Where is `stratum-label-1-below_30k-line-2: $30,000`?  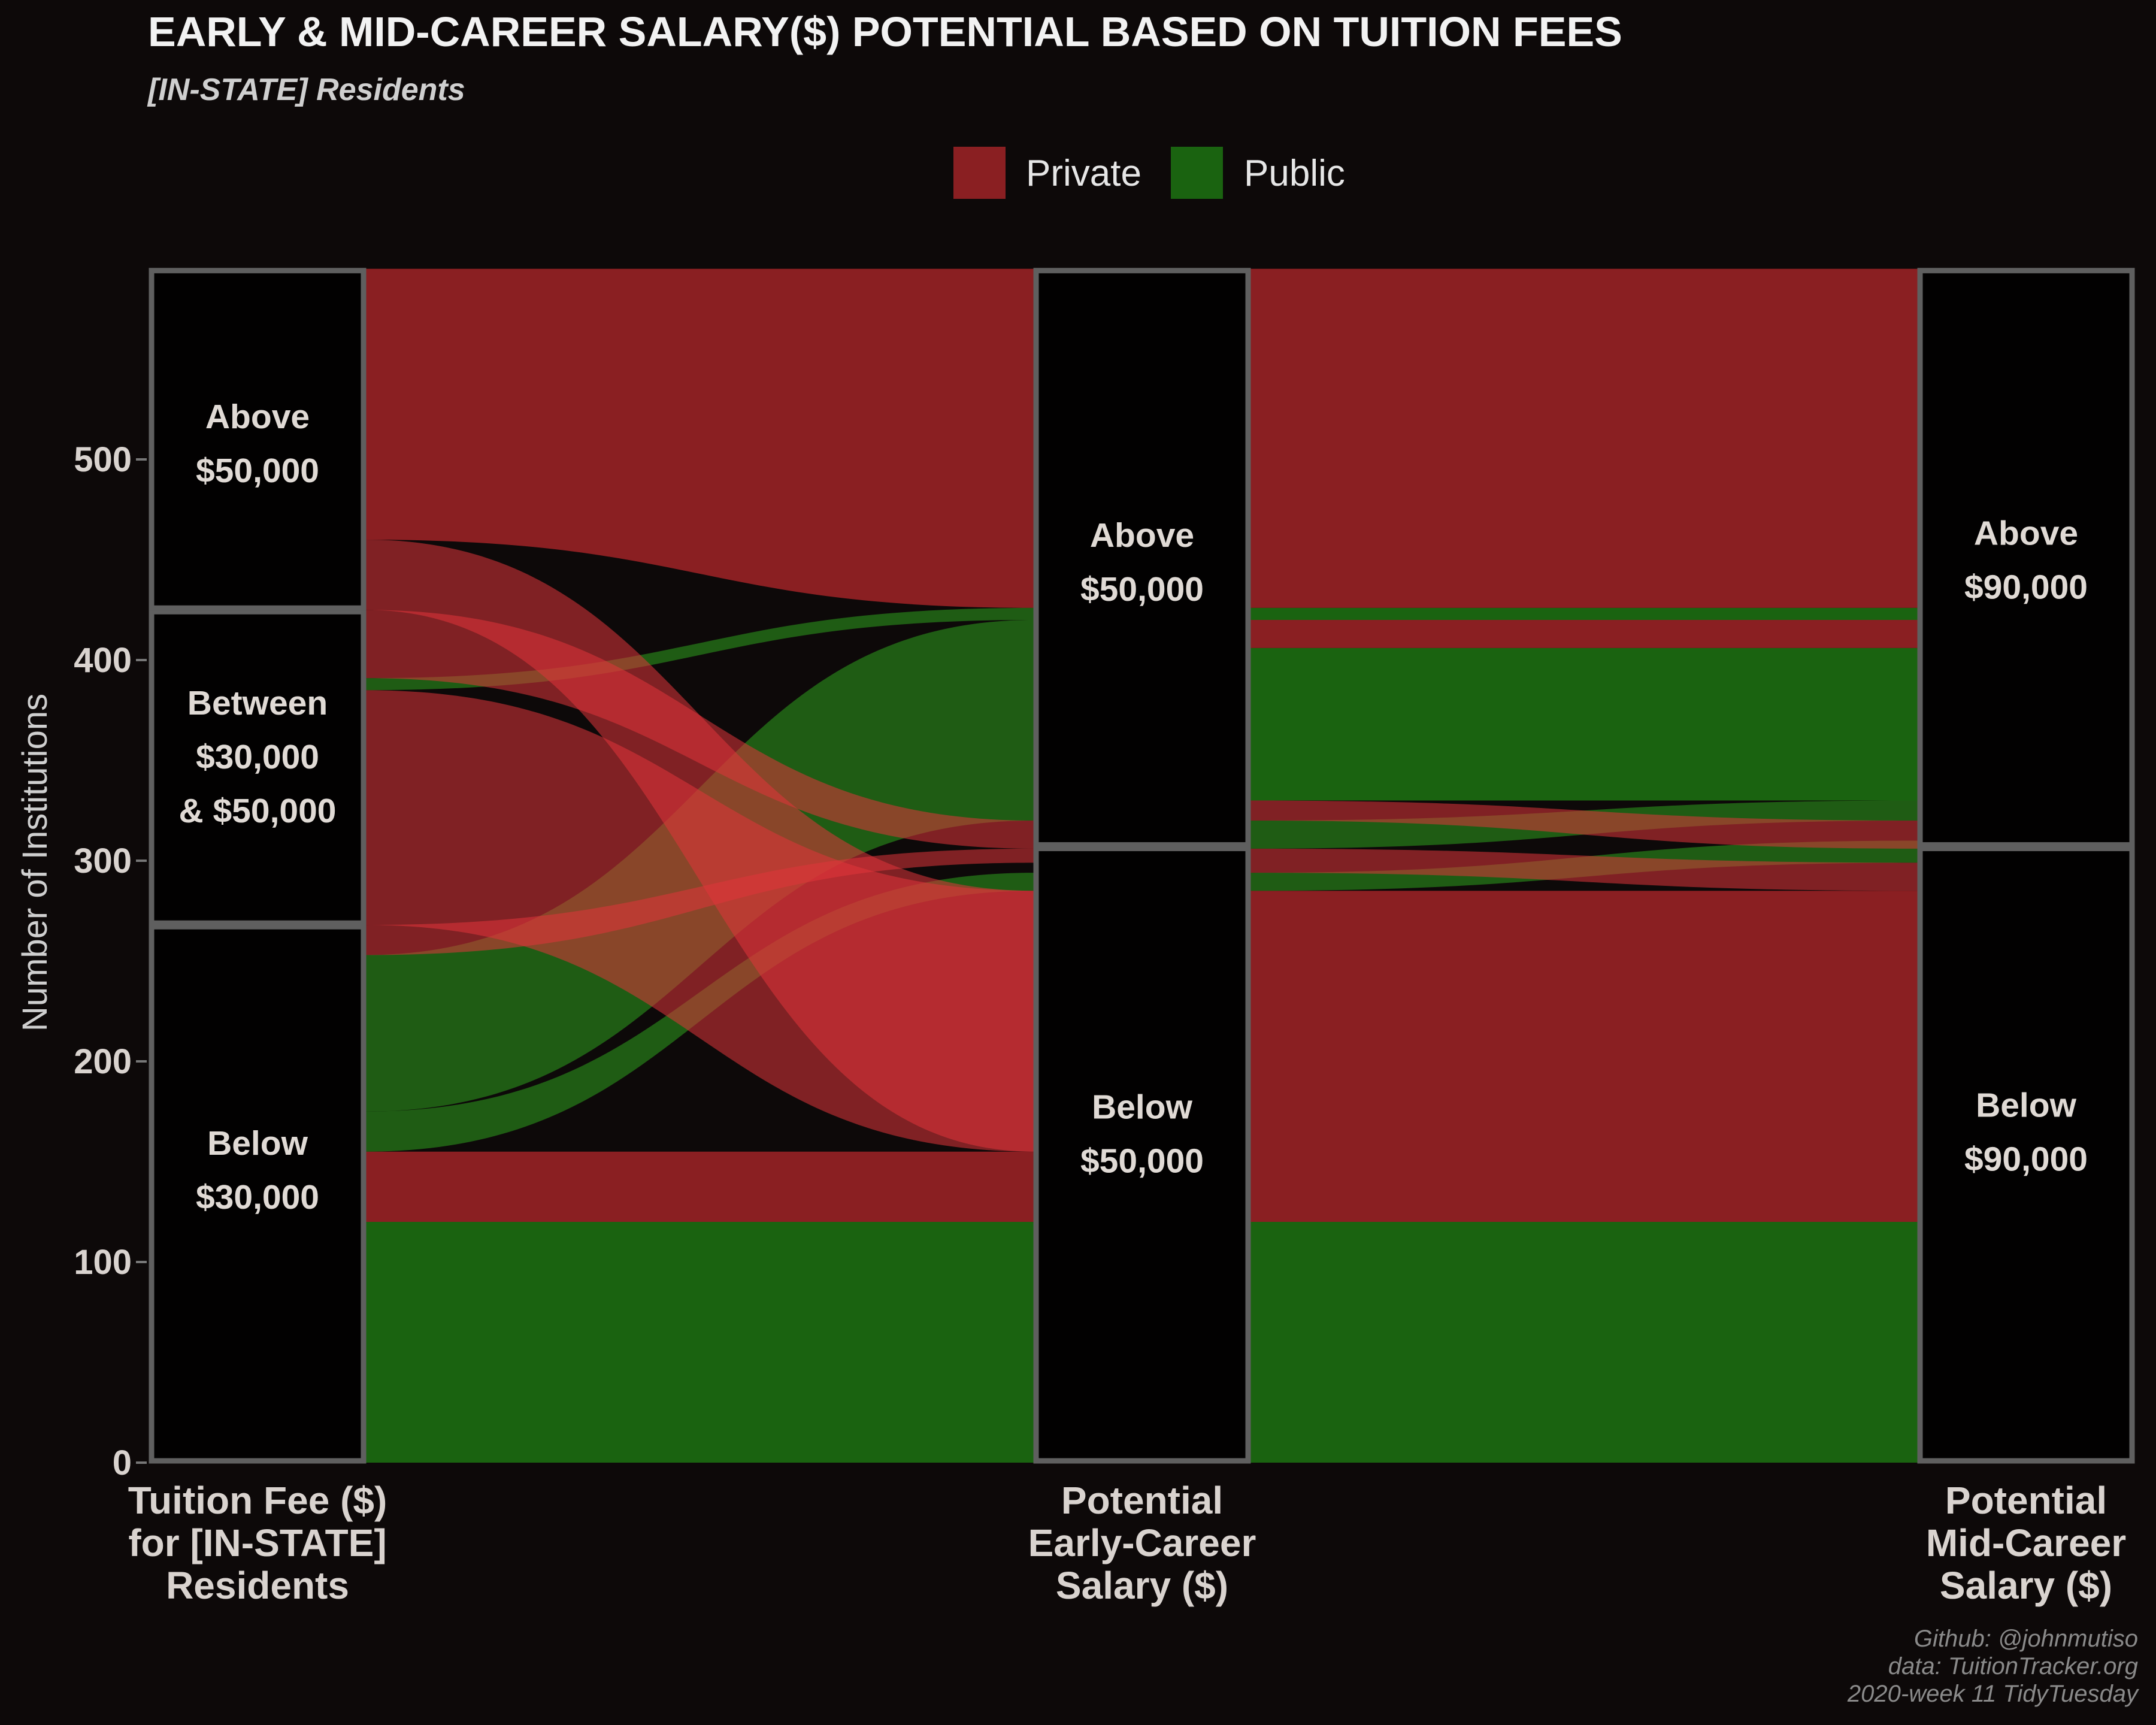
stratum-label-1-below_30k-line-2: $30,000 is located at coordinates (258, 1197).